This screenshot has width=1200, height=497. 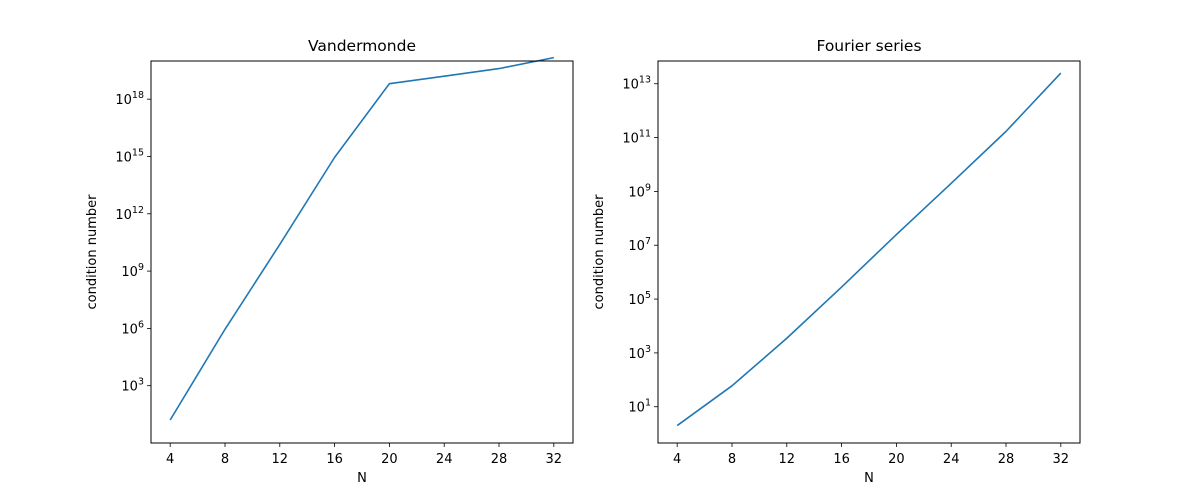 What do you see at coordinates (636, 138) in the screenshot?
I see `fourier-series-y-tick-label: 10¹¹` at bounding box center [636, 138].